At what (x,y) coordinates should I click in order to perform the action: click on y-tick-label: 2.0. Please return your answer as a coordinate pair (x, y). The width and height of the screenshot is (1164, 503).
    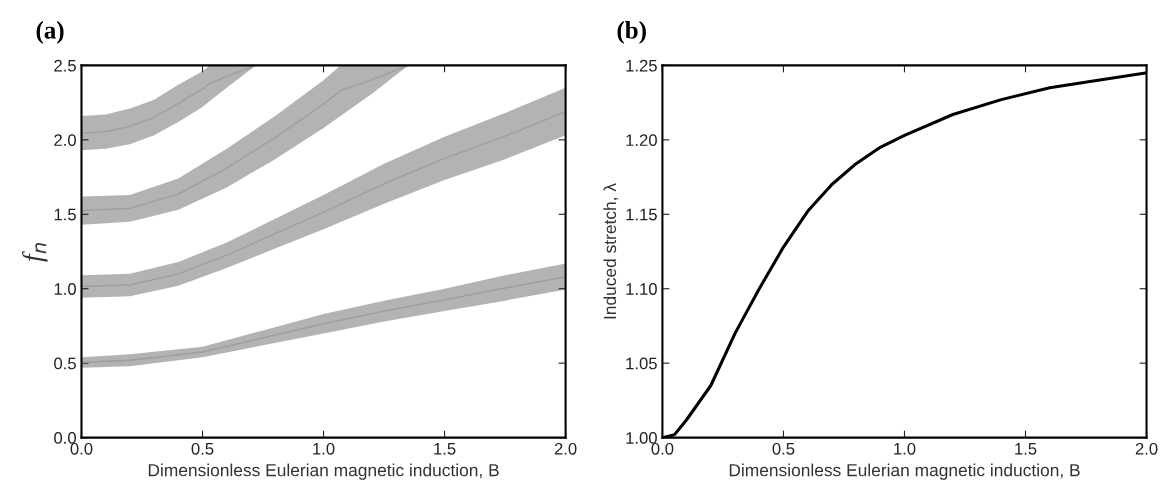
    Looking at the image, I should click on (65, 140).